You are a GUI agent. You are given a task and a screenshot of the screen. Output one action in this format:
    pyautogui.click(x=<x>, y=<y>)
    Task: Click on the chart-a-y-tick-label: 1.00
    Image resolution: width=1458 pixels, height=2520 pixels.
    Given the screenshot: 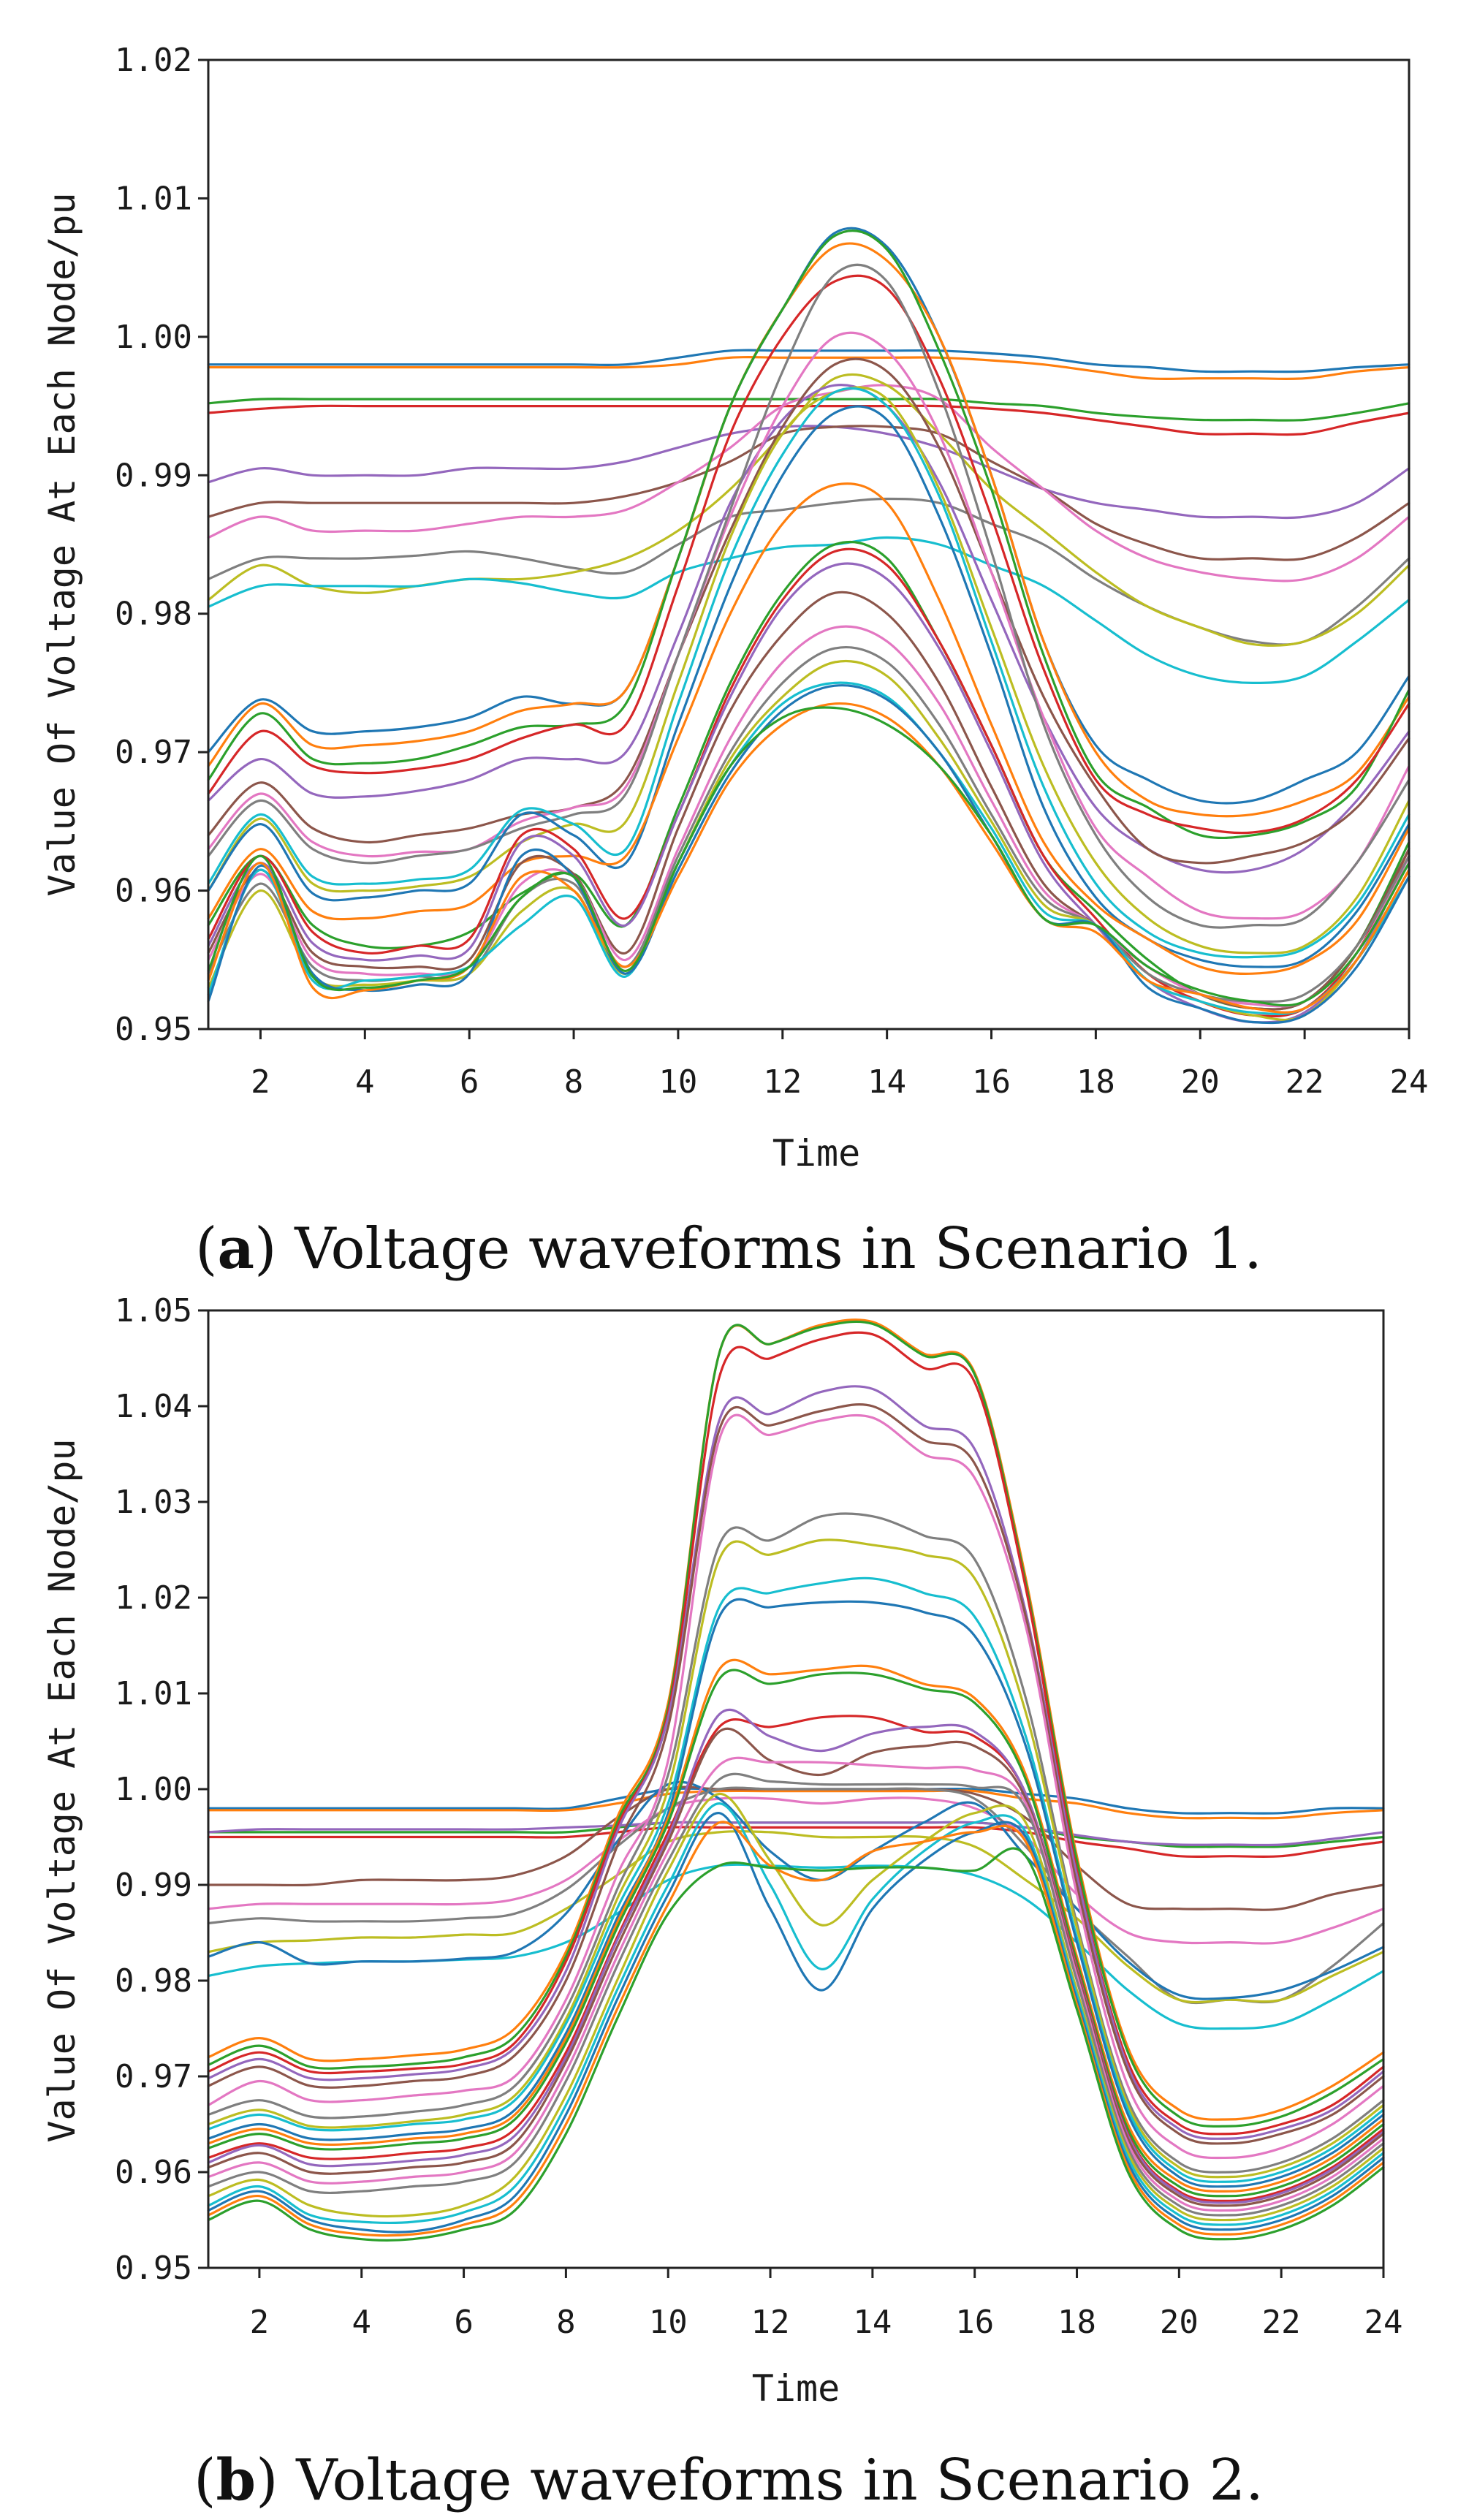 What is the action you would take?
    pyautogui.click(x=153, y=337)
    